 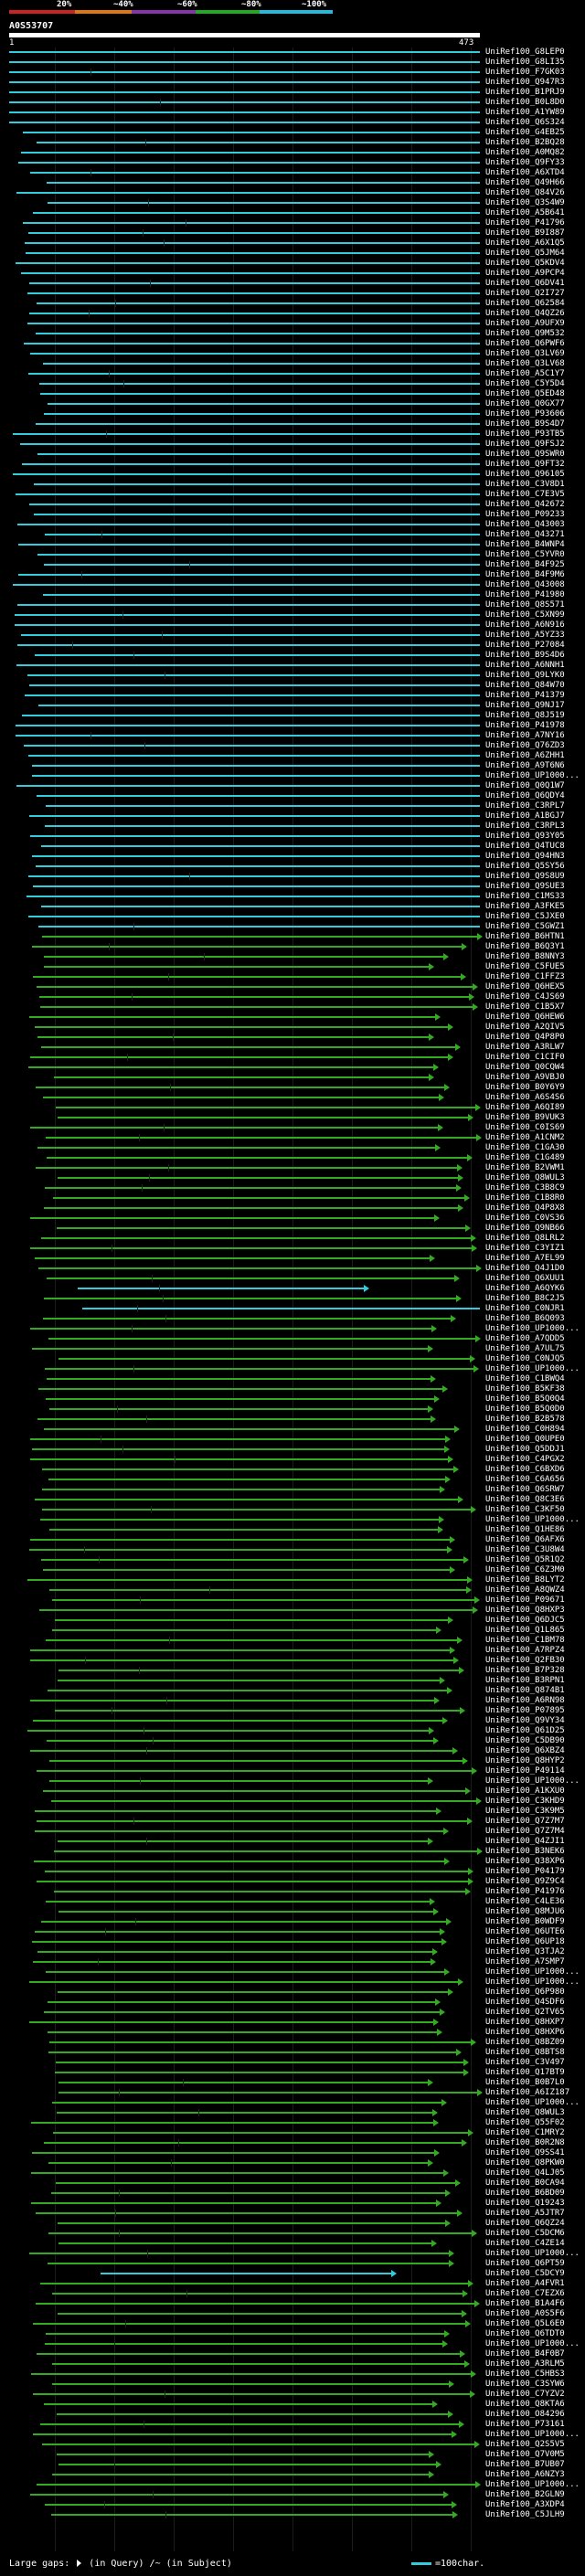 What do you see at coordinates (293, 1550) in the screenshot?
I see `hit-row: UniRef100_C3U8W4` at bounding box center [293, 1550].